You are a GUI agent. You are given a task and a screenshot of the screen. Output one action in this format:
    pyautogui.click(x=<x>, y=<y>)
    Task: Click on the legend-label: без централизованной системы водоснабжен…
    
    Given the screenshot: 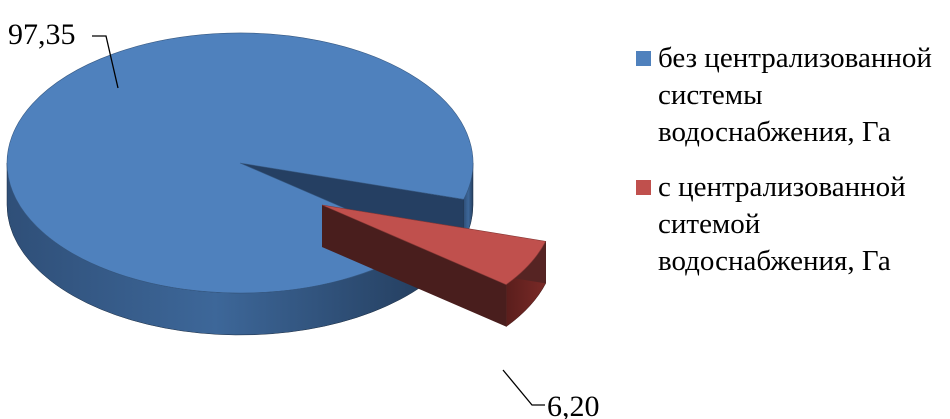 What is the action you would take?
    pyautogui.click(x=795, y=95)
    